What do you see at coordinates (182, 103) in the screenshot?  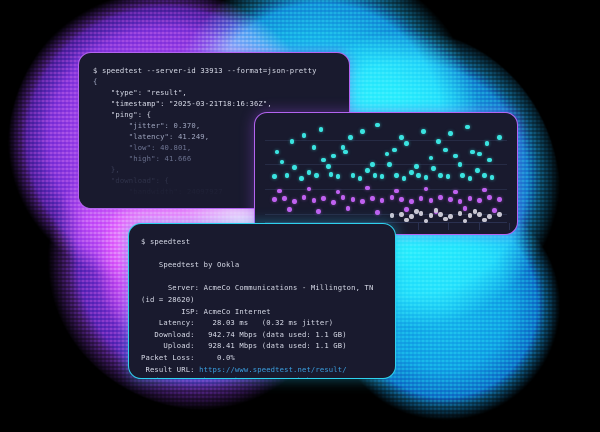 I see `json-line-2: "timestamp": "2025-03-21T18:16:36Z",` at bounding box center [182, 103].